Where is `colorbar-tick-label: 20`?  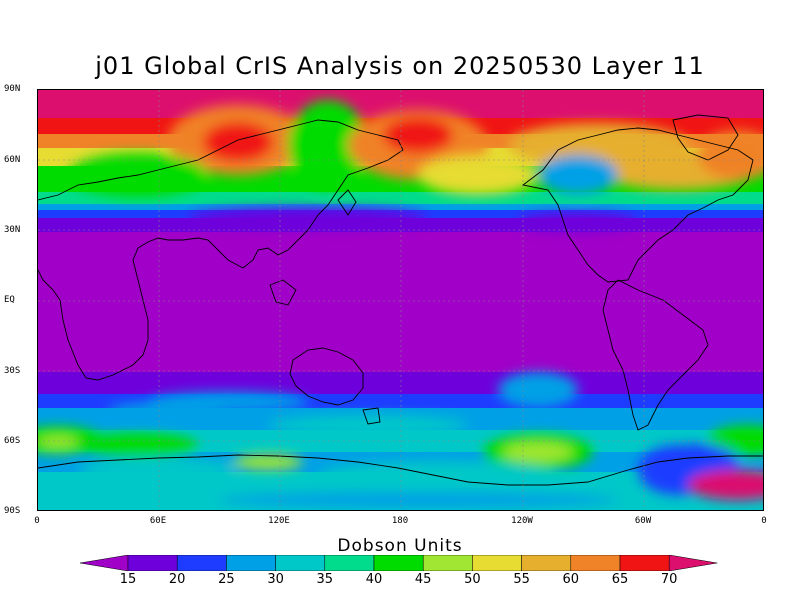 colorbar-tick-label: 20 is located at coordinates (177, 579).